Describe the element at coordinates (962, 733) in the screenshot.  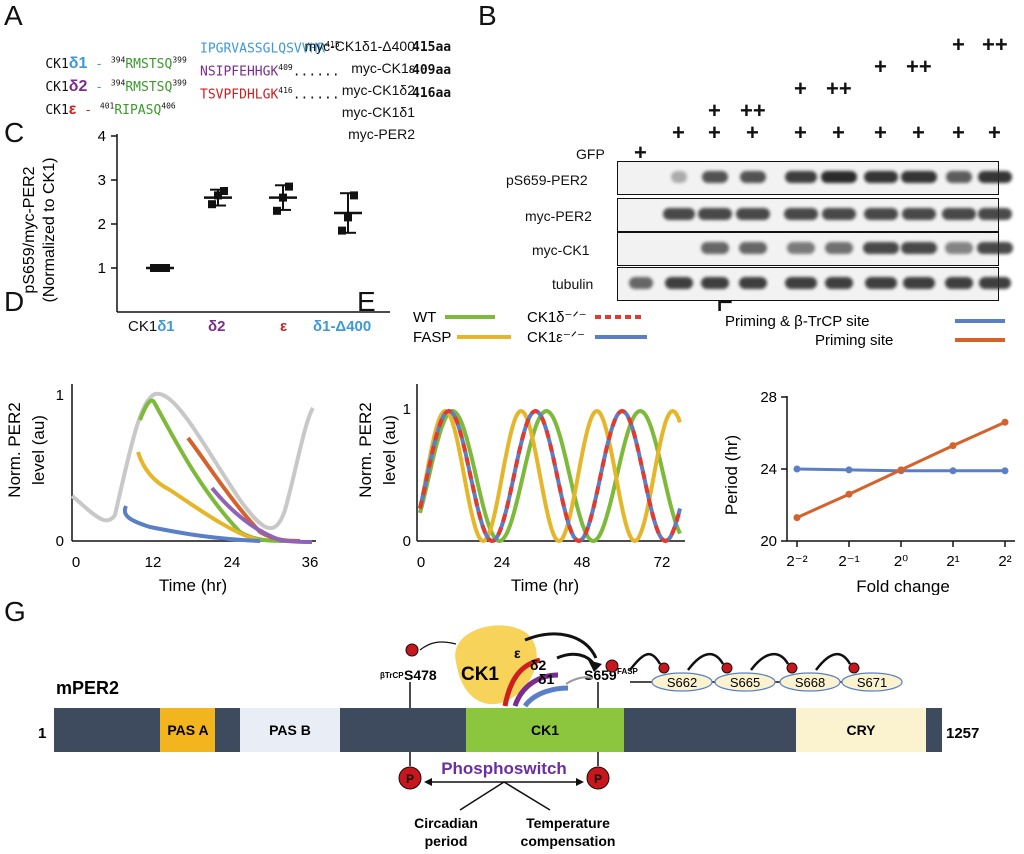
I see `g-end: 1257` at that location.